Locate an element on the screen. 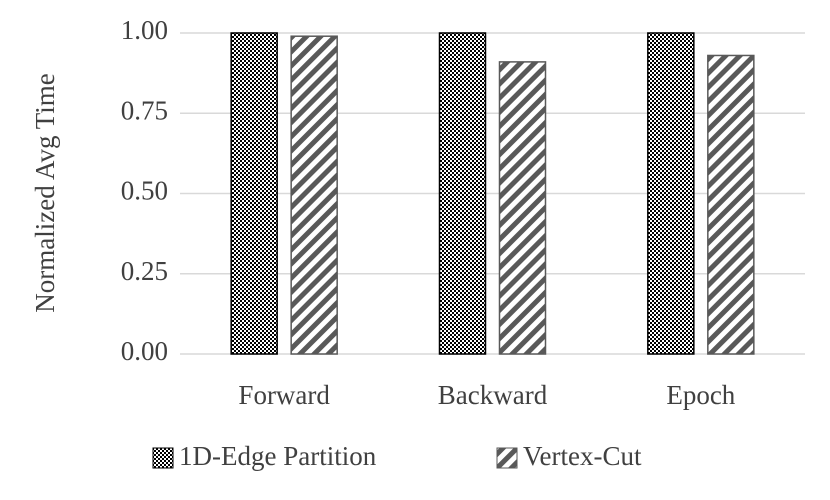  y-tick-label: 0.25 is located at coordinates (144, 271).